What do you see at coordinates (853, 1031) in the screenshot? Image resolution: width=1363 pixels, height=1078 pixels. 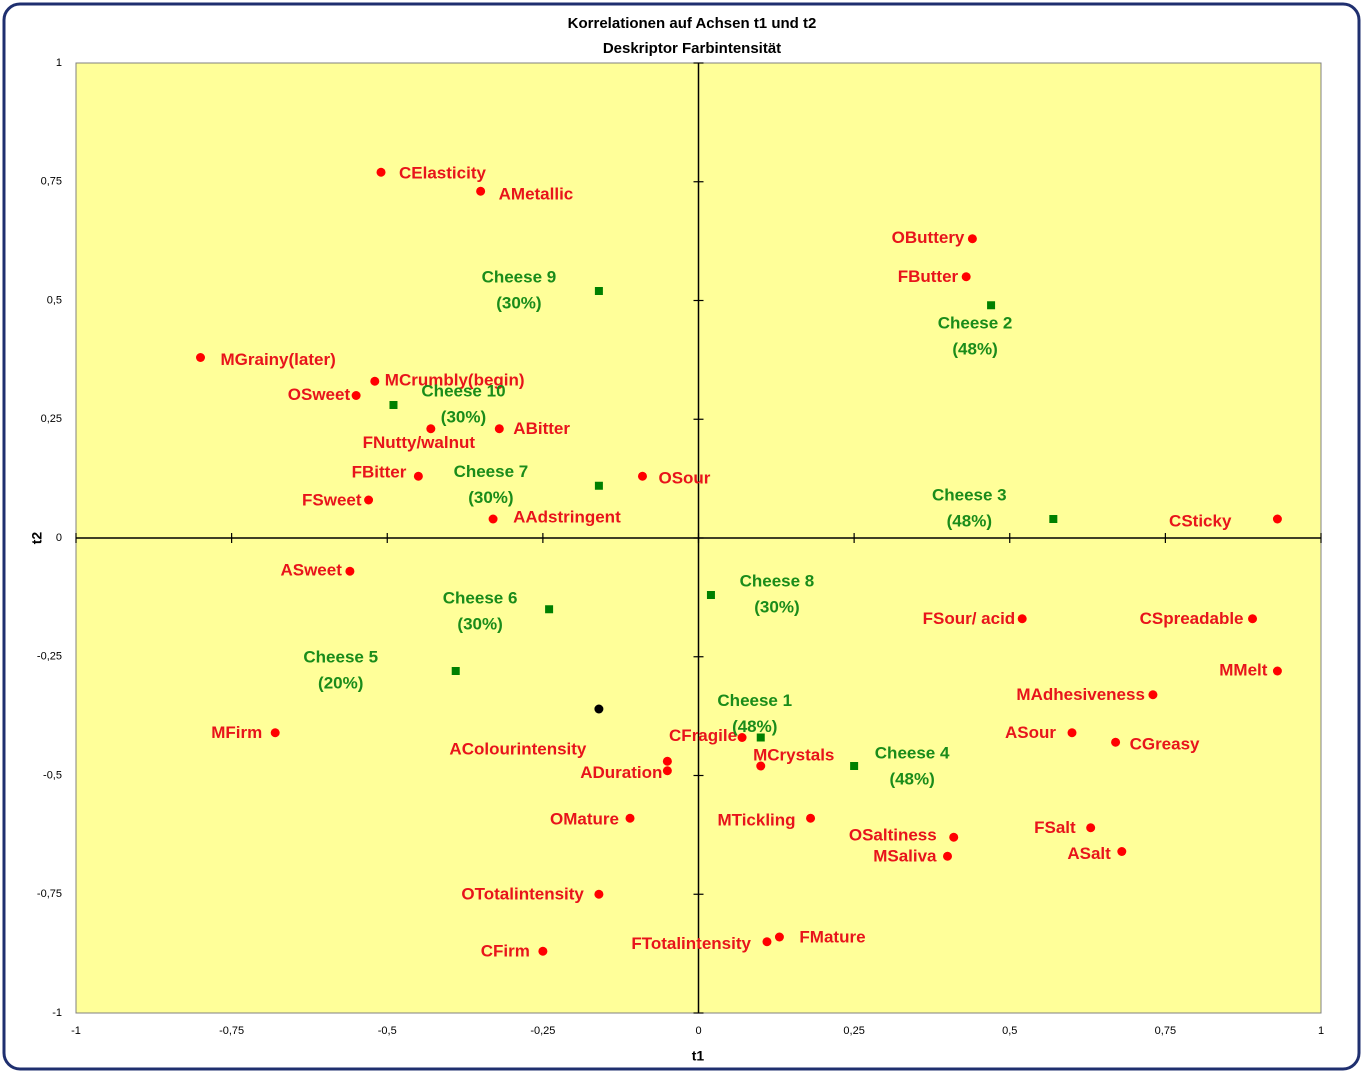 I see `x-tick-label: 0,25` at bounding box center [853, 1031].